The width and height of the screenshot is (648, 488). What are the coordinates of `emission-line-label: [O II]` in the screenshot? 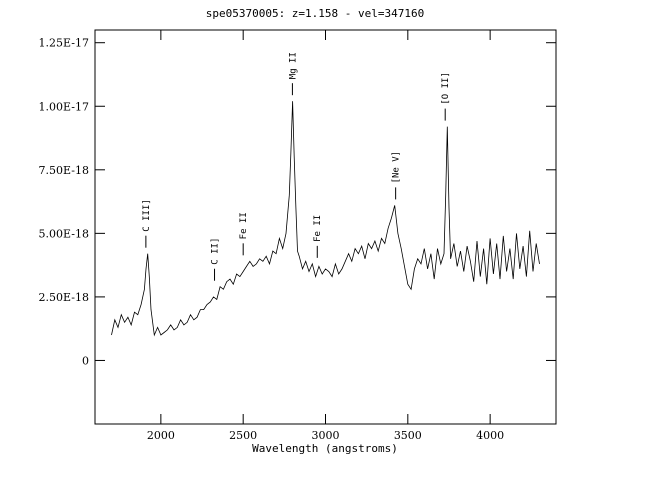 It's located at (446, 96).